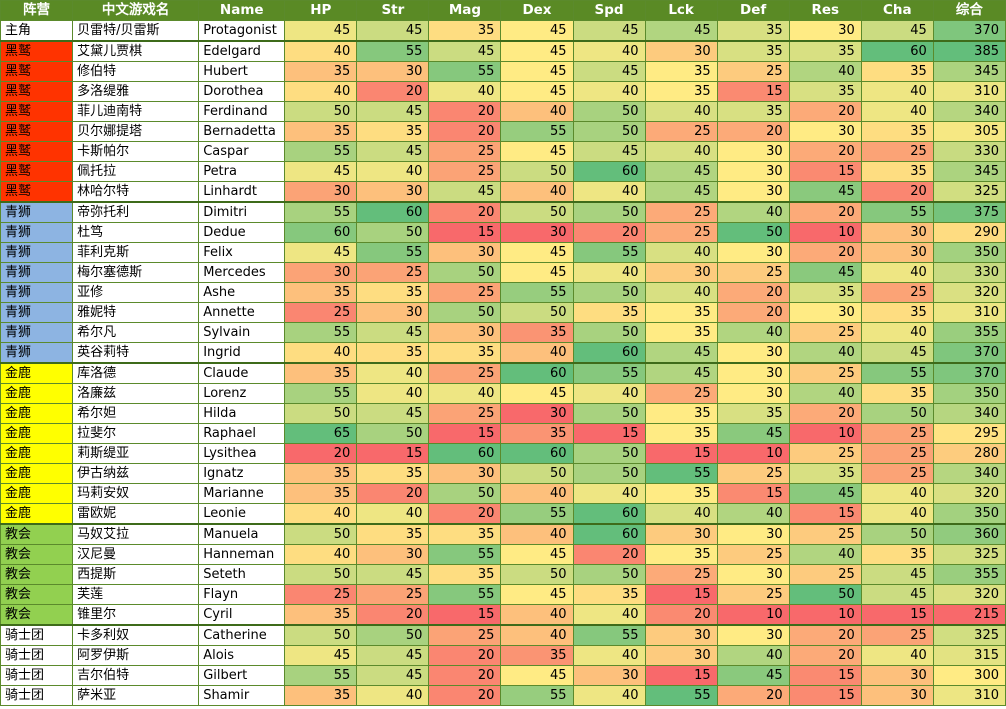  I want to click on table-row: 金鹿 雷欧妮 Leonie 40 40 20 55 60 40 40 15 40 350, so click(503, 514).